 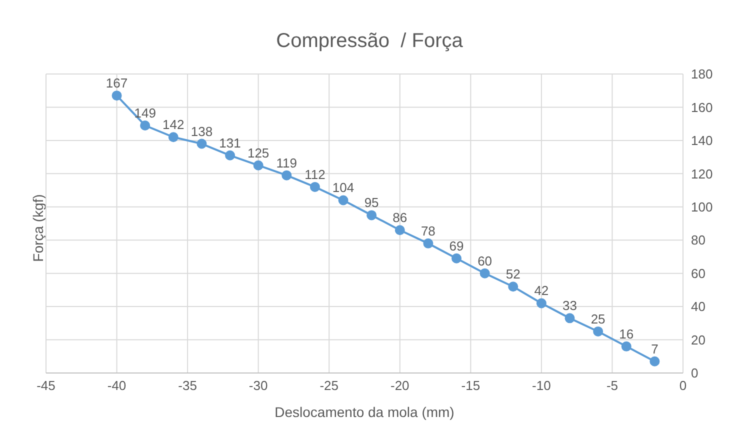 I want to click on y-tick-label: 60, so click(x=698, y=273).